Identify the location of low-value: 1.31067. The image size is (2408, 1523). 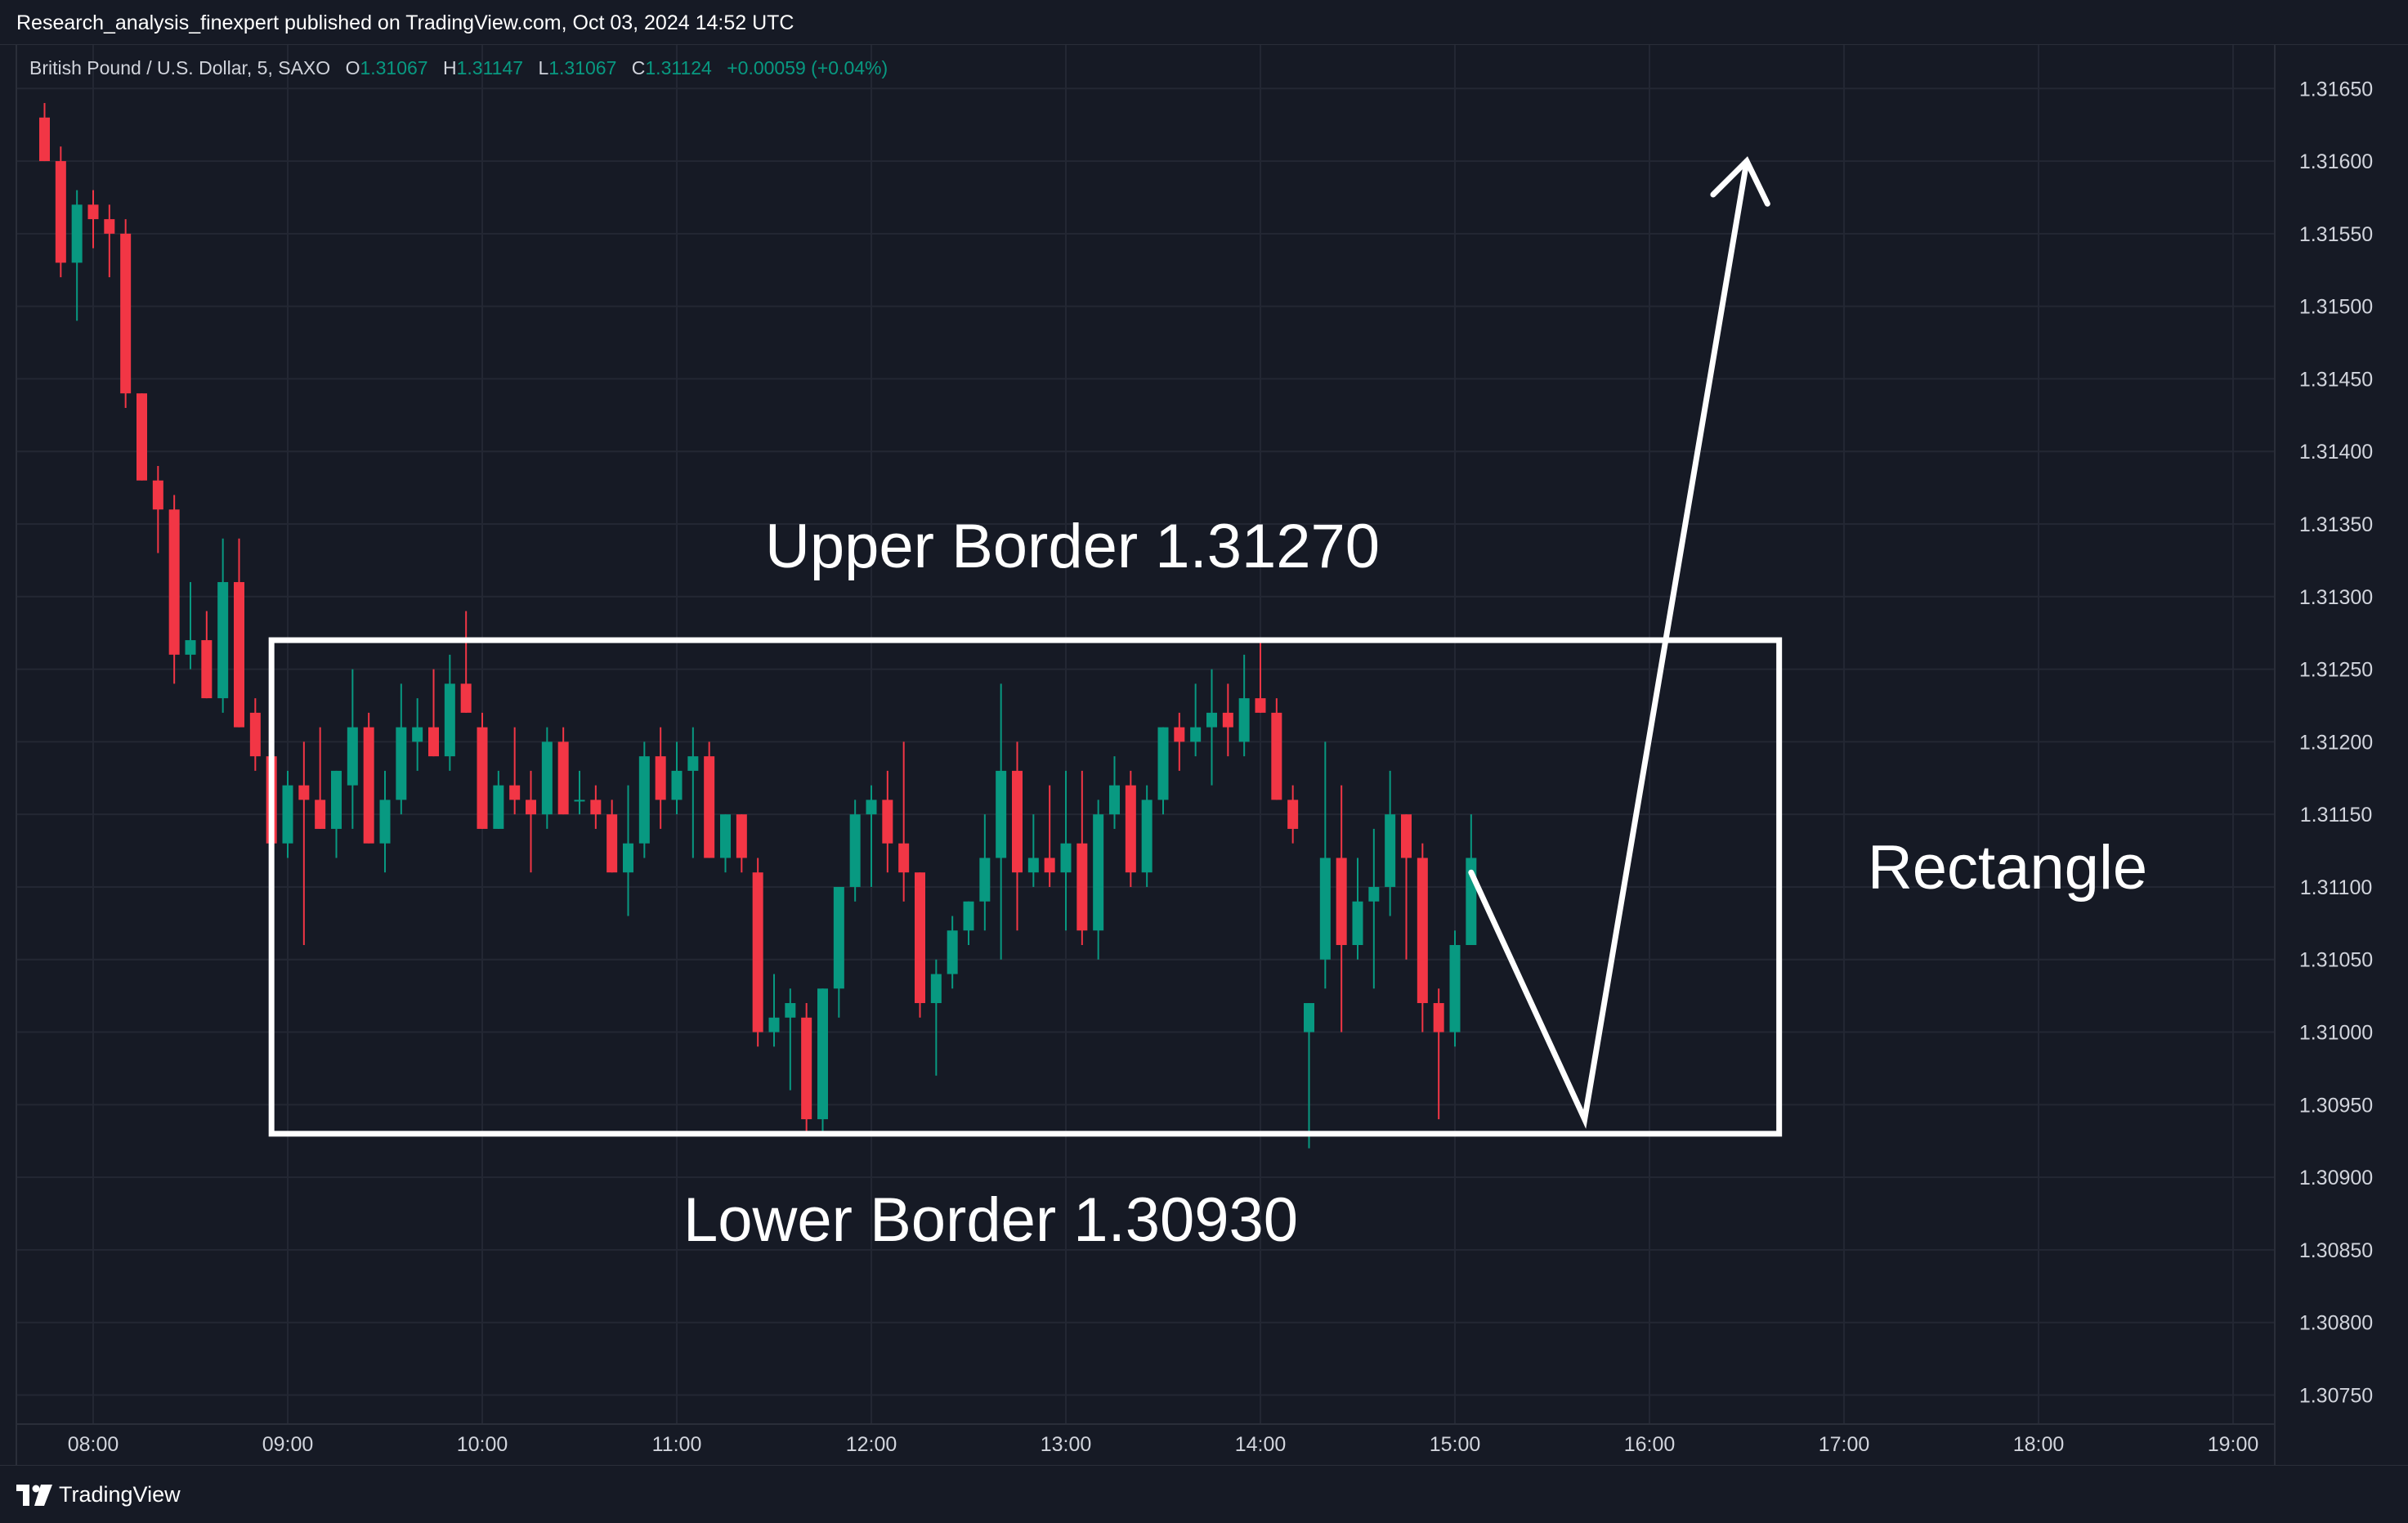
(582, 67).